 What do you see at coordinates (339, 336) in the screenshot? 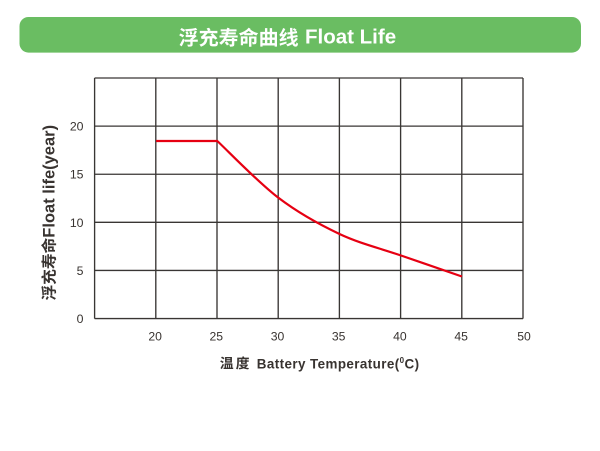
I see `svg-text: 35` at bounding box center [339, 336].